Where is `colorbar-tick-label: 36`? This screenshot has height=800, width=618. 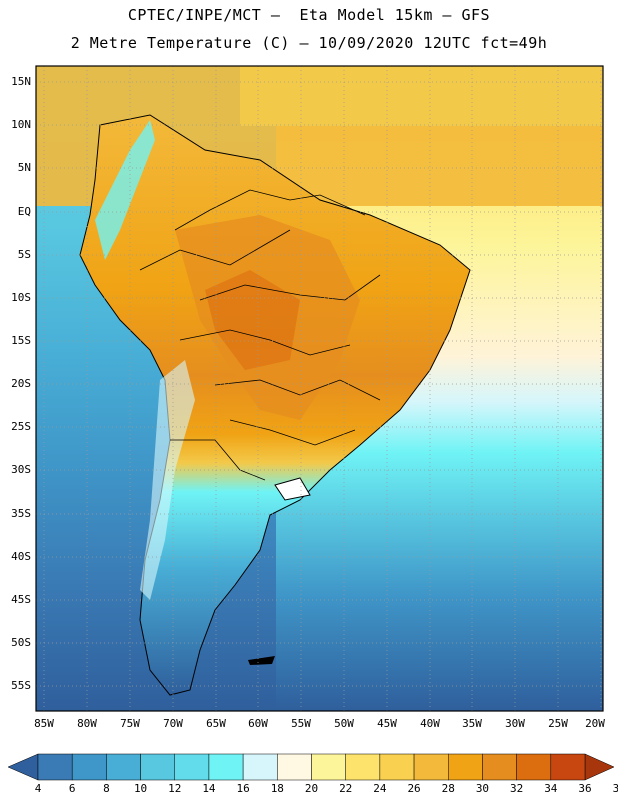
colorbar-tick-label: 36 is located at coordinates (585, 788).